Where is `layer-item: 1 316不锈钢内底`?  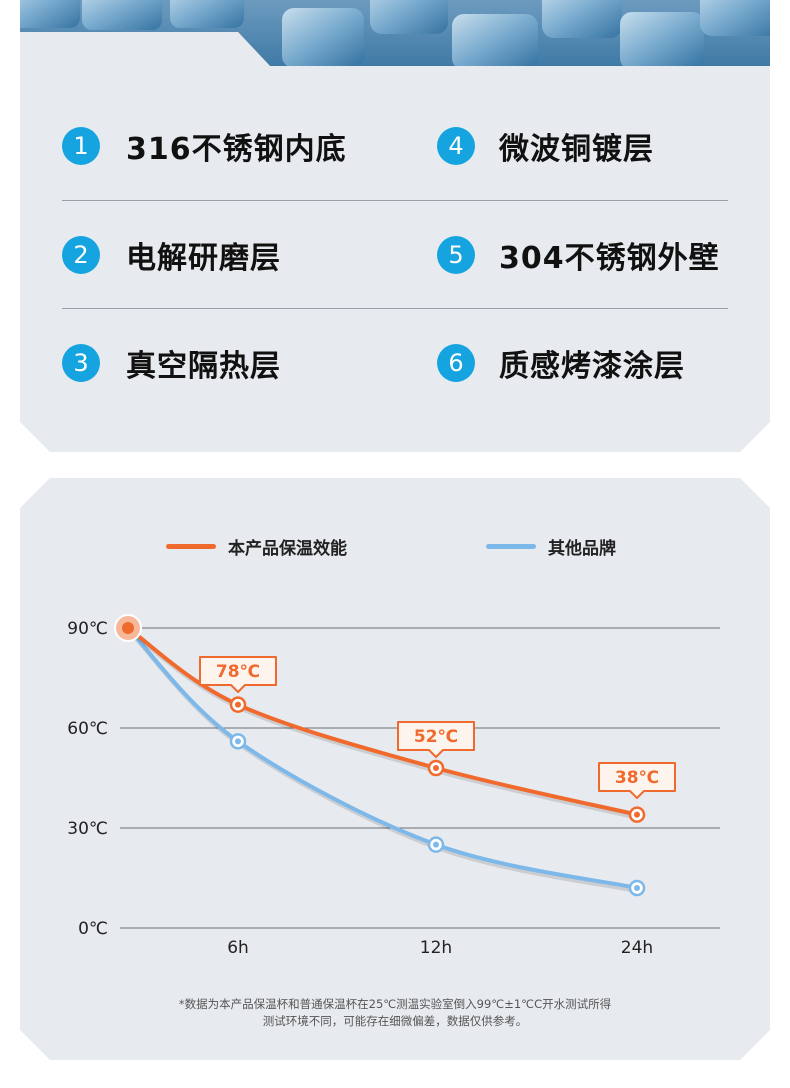 layer-item: 1 316不锈钢内底 is located at coordinates (249, 146).